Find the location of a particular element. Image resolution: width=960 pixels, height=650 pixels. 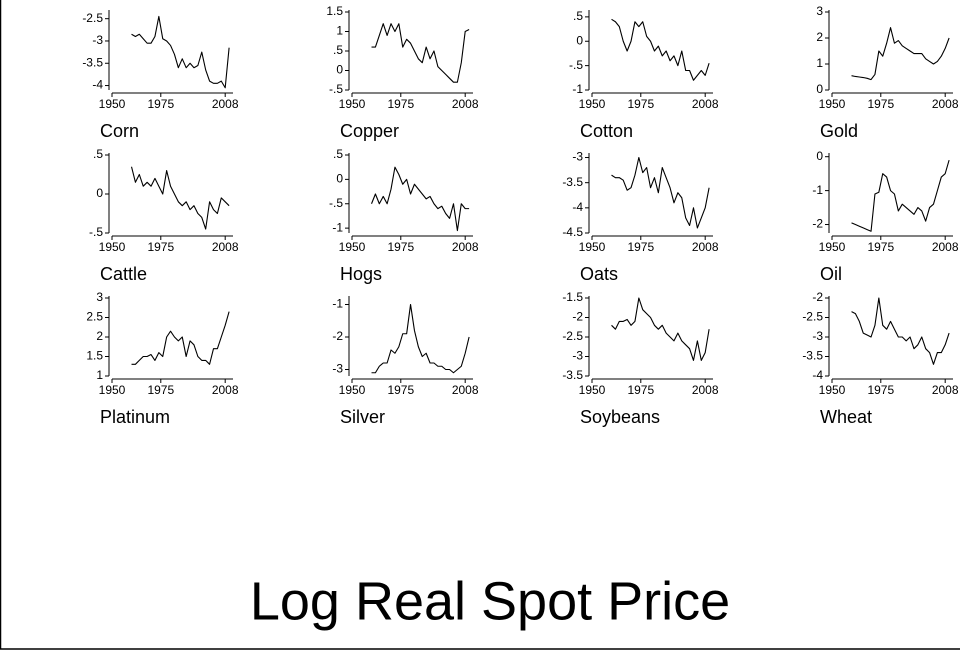

panel-title: Corn is located at coordinates (119, 131).